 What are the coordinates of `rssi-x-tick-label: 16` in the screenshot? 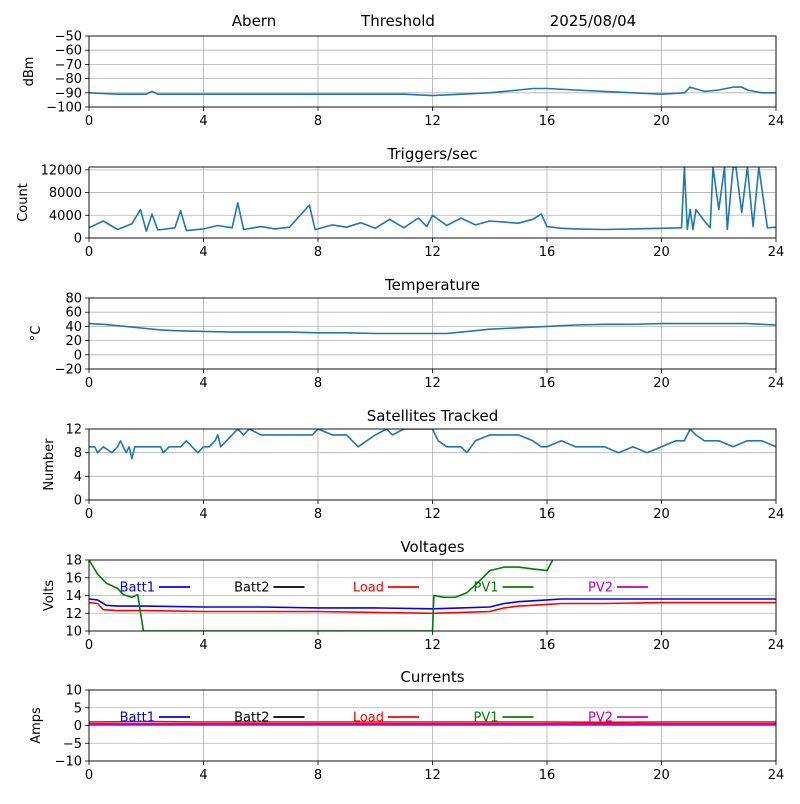 It's located at (547, 121).